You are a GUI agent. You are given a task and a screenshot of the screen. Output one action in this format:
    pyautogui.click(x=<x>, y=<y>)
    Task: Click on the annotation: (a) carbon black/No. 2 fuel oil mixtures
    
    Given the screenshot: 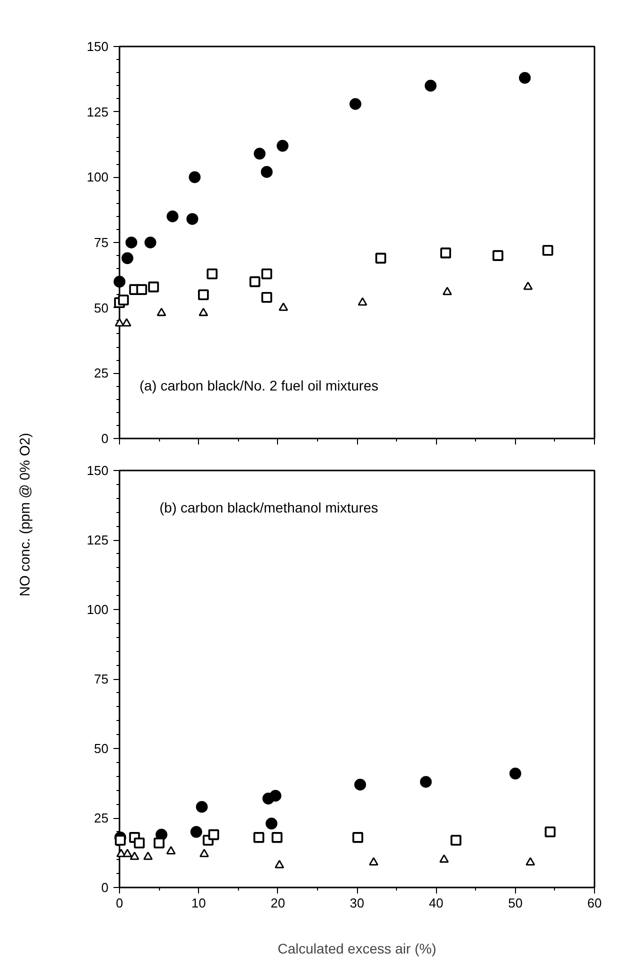 What is the action you would take?
    pyautogui.click(x=259, y=386)
    